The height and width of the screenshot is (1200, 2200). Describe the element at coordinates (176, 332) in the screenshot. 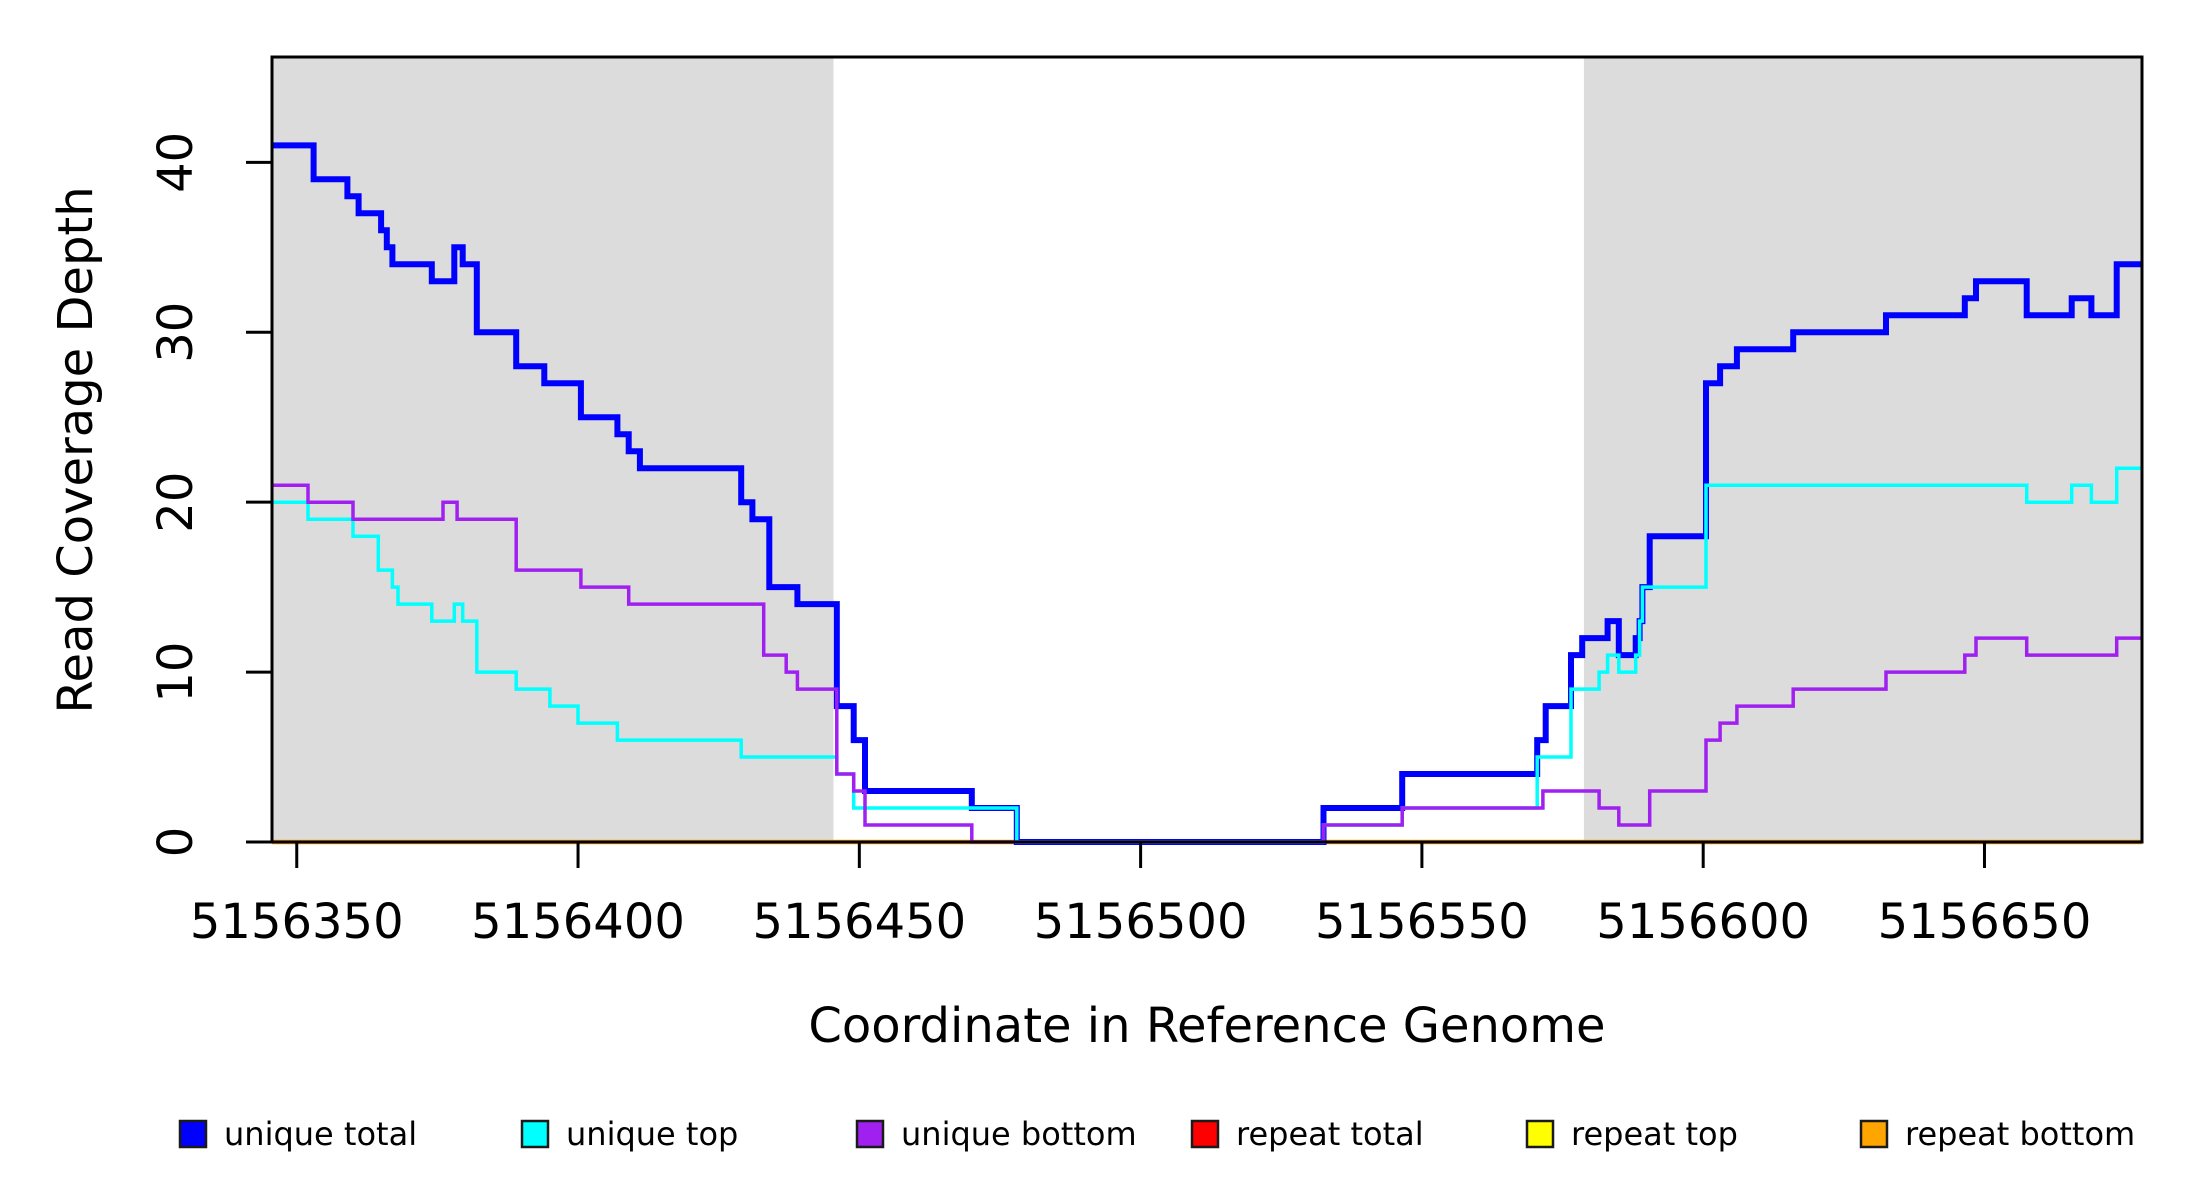

I see `y-tick-label-30: 30` at that location.